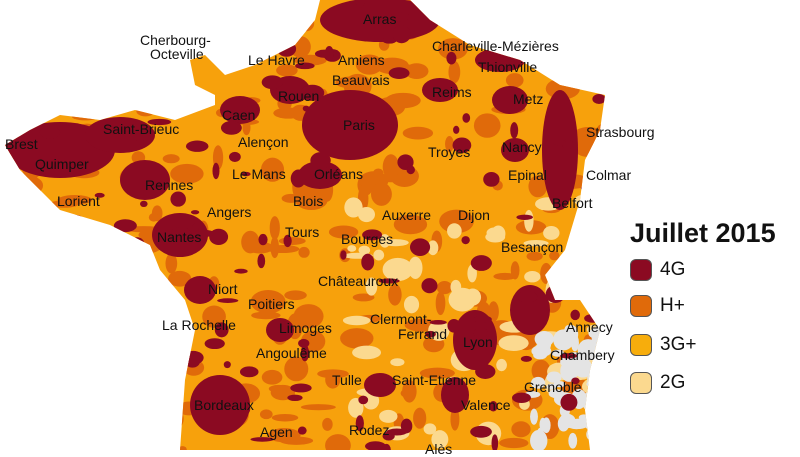 Image resolution: width=800 pixels, height=457 pixels. Describe the element at coordinates (508, 67) in the screenshot. I see `city-label: Thionville` at that location.